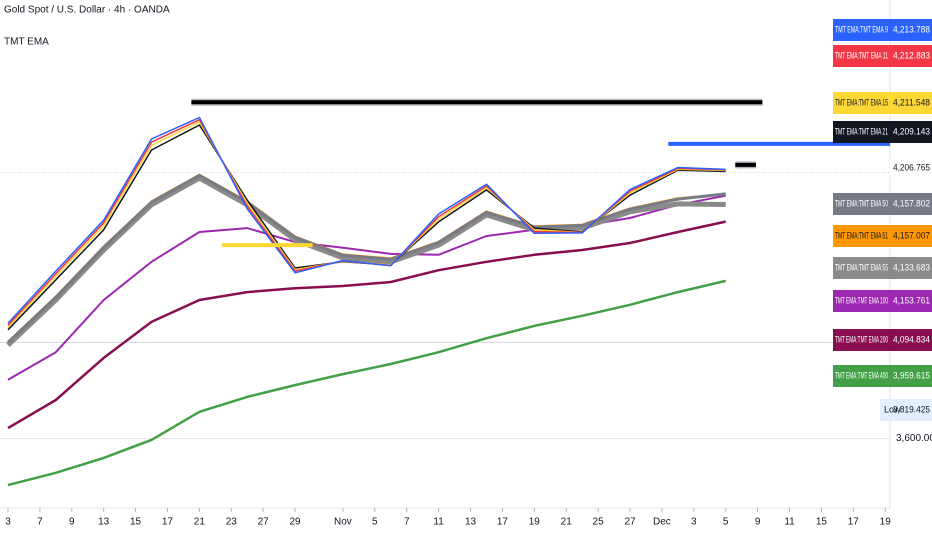 The image size is (932, 555). I want to click on value-label: 4,094.834, so click(911, 339).